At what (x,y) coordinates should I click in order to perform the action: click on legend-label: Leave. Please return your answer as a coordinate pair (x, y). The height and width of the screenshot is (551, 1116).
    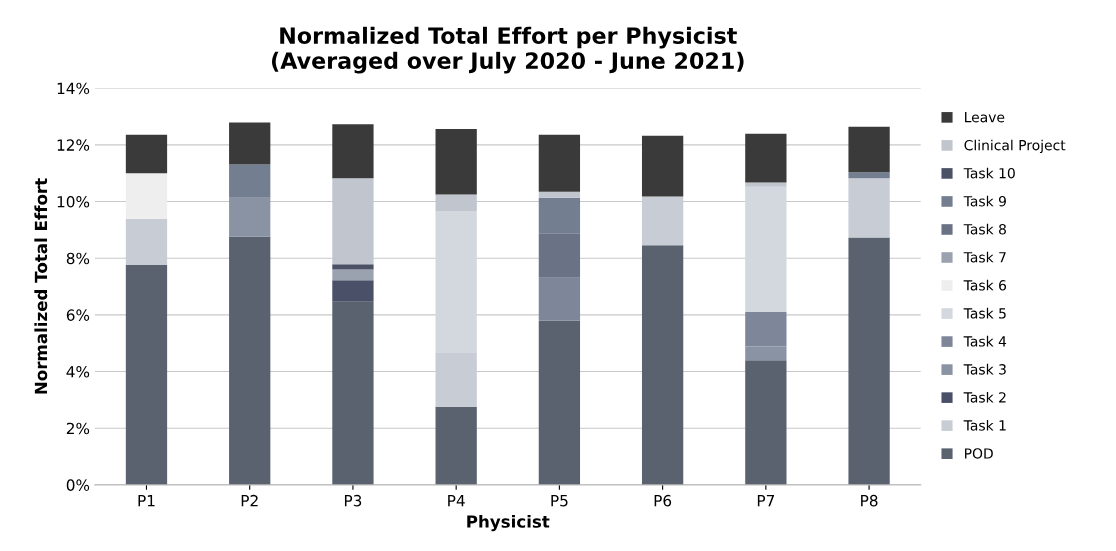
    Looking at the image, I should click on (985, 117).